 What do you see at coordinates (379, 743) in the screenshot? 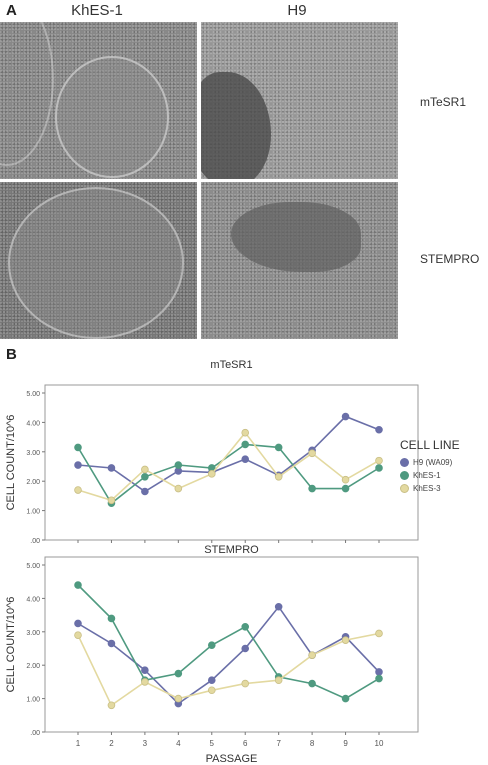
I see `x-tick-label: 10` at bounding box center [379, 743].